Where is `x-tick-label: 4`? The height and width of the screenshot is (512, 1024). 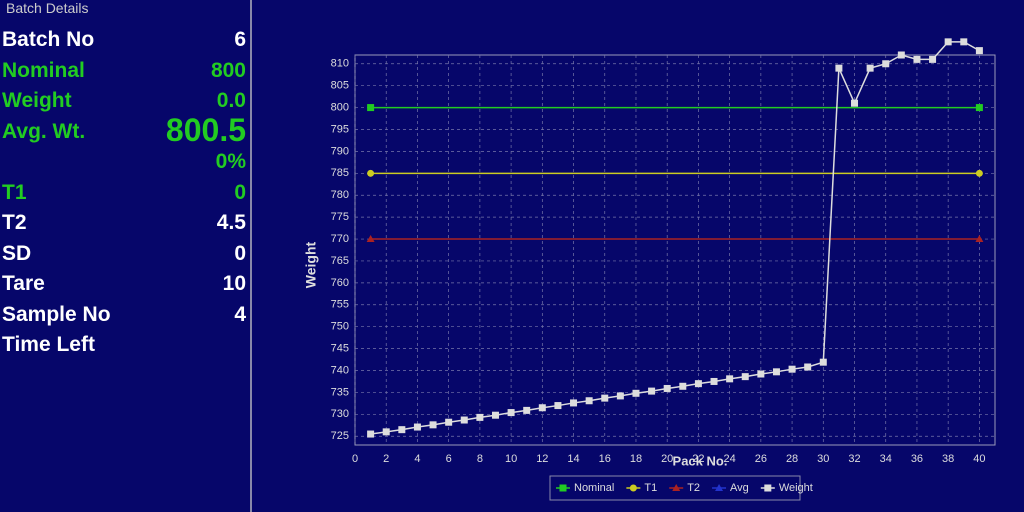 x-tick-label: 4 is located at coordinates (417, 459).